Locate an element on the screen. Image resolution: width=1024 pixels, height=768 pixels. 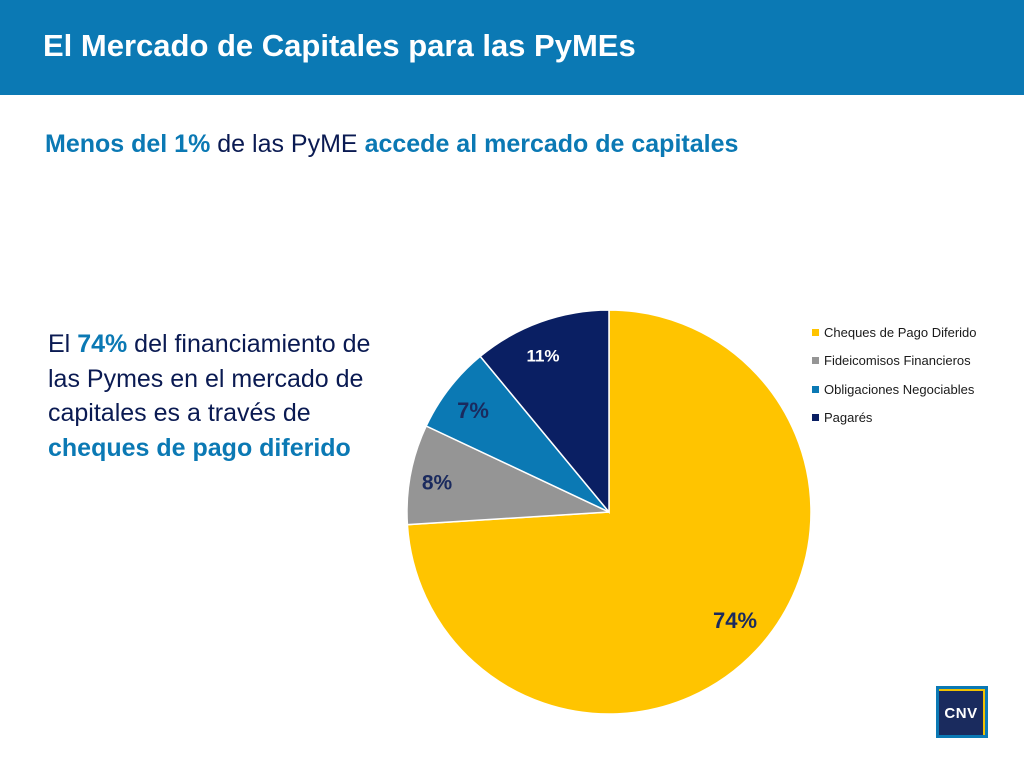
pie-data-label-2: 8% is located at coordinates (437, 483).